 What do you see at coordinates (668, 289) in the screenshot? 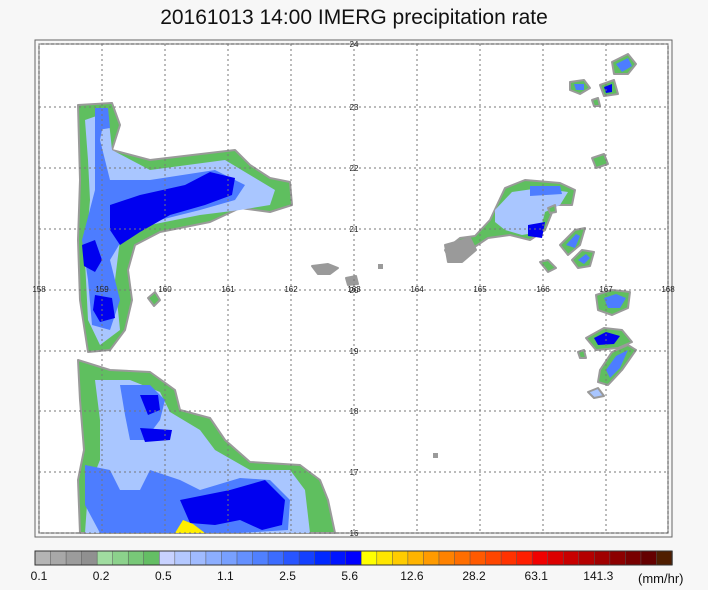
I see `longitude-label: 168` at bounding box center [668, 289].